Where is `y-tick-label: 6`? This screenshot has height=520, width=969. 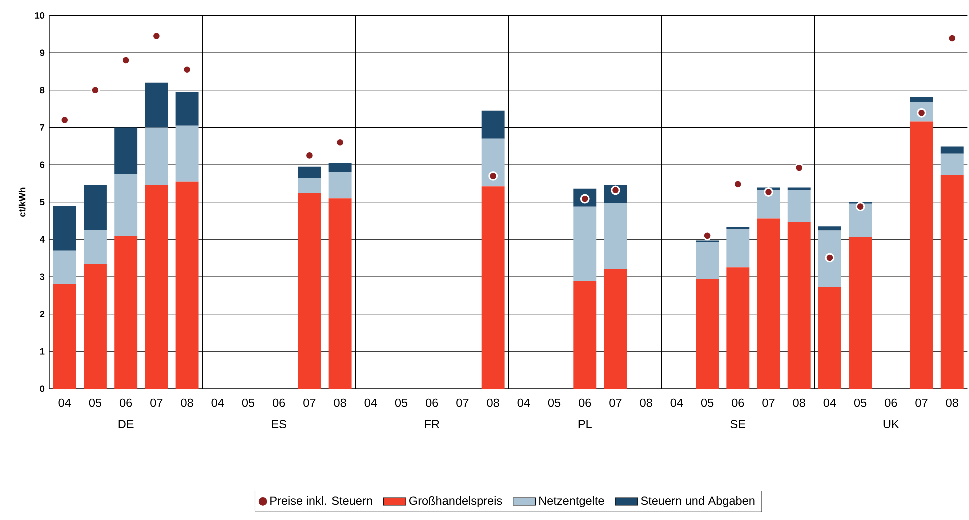
y-tick-label: 6 is located at coordinates (42, 165).